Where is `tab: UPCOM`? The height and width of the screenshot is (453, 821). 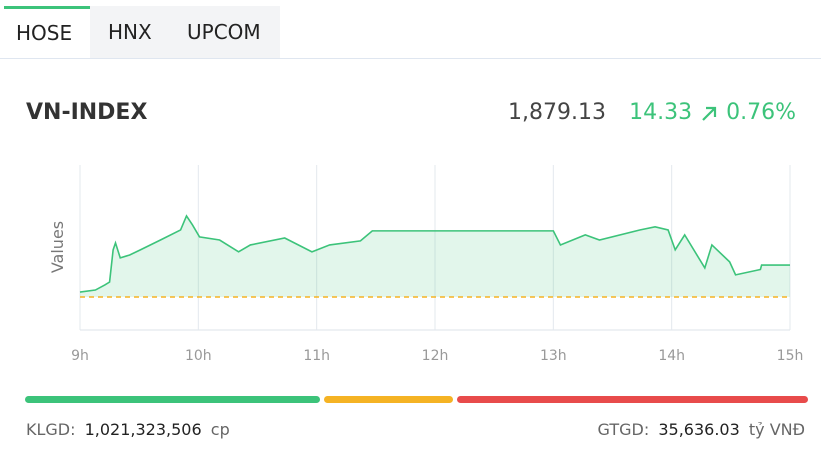 tab: UPCOM is located at coordinates (224, 32).